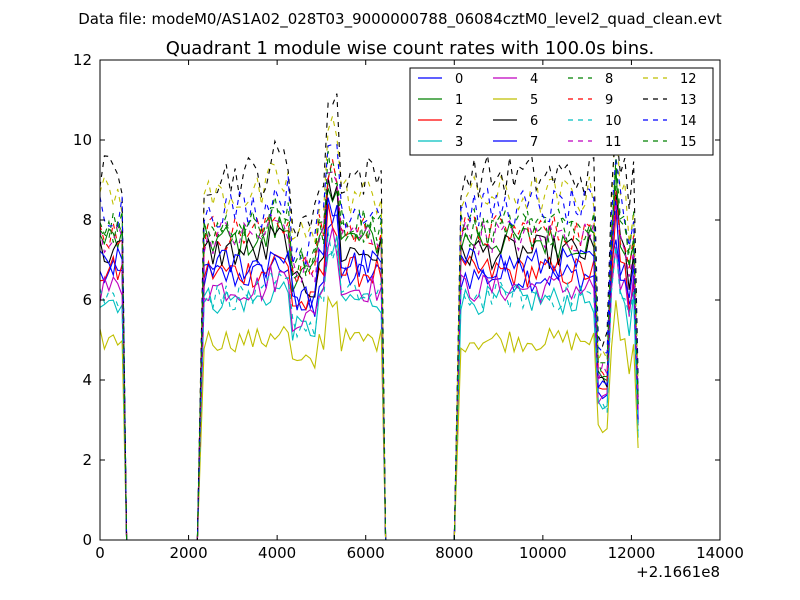 This screenshot has width=800, height=600. I want to click on legend-label-7: 7, so click(534, 142).